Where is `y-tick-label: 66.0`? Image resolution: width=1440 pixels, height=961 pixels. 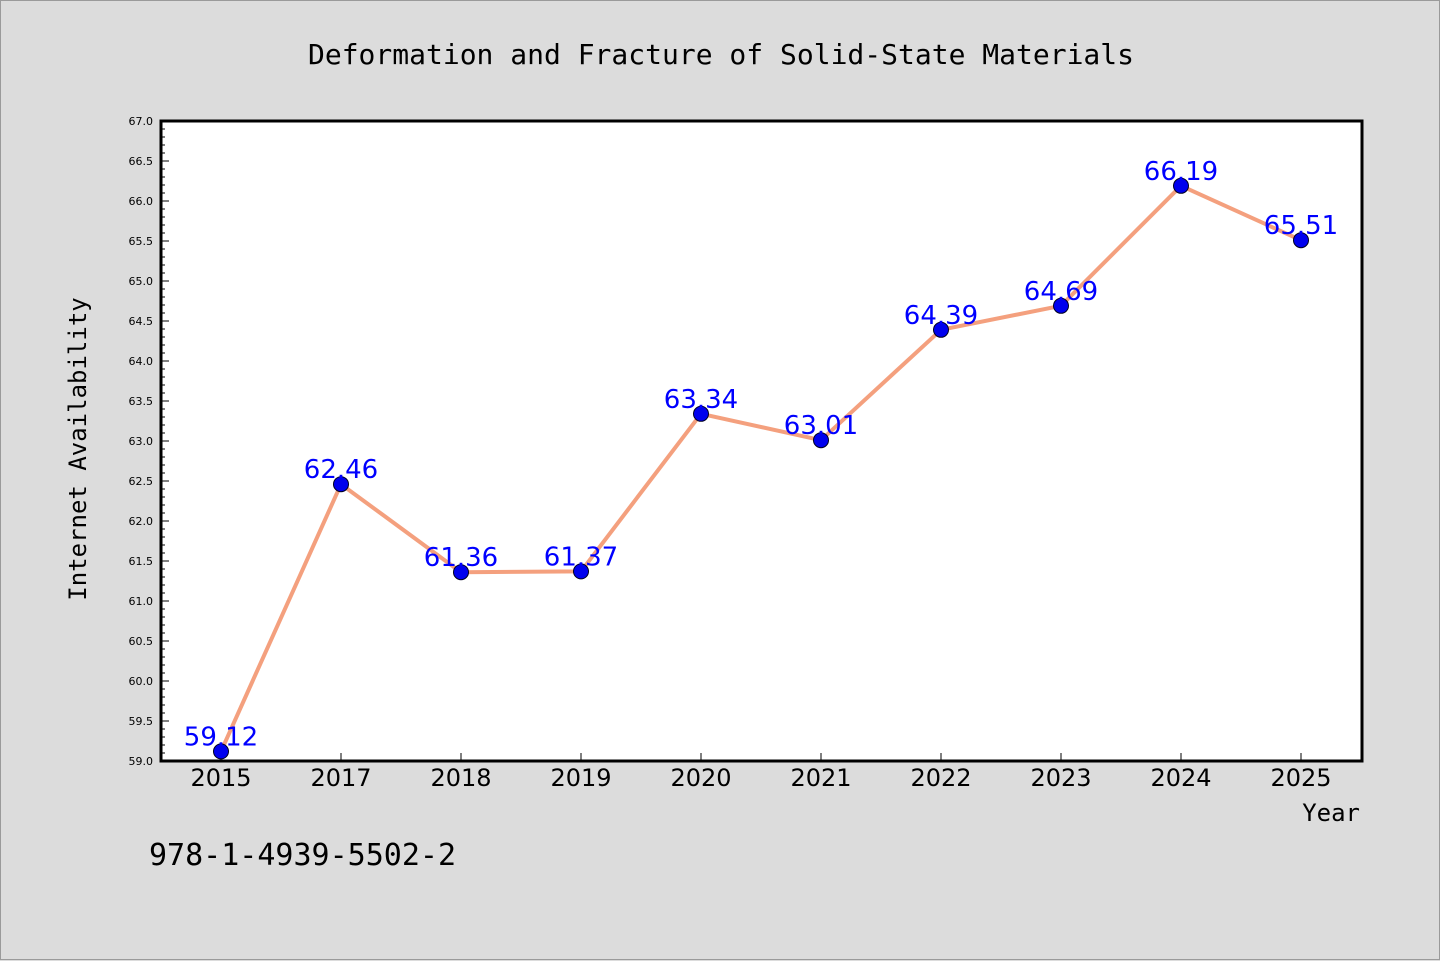
y-tick-label: 66.0 is located at coordinates (141, 201).